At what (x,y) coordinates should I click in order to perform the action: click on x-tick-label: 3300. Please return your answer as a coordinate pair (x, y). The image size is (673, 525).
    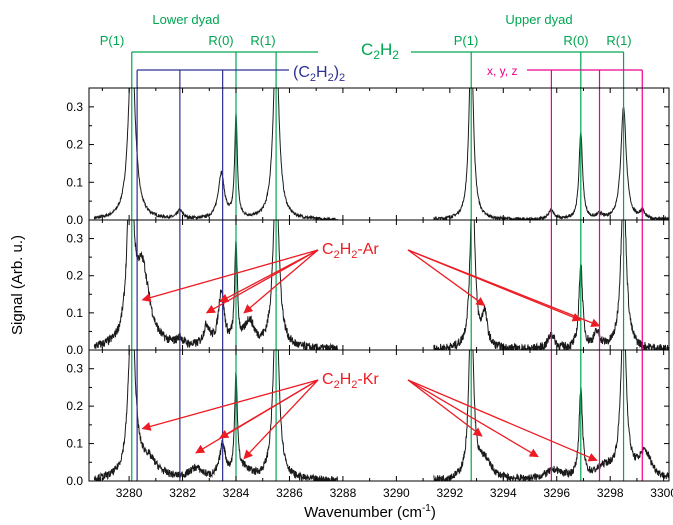
    Looking at the image, I should click on (661, 493).